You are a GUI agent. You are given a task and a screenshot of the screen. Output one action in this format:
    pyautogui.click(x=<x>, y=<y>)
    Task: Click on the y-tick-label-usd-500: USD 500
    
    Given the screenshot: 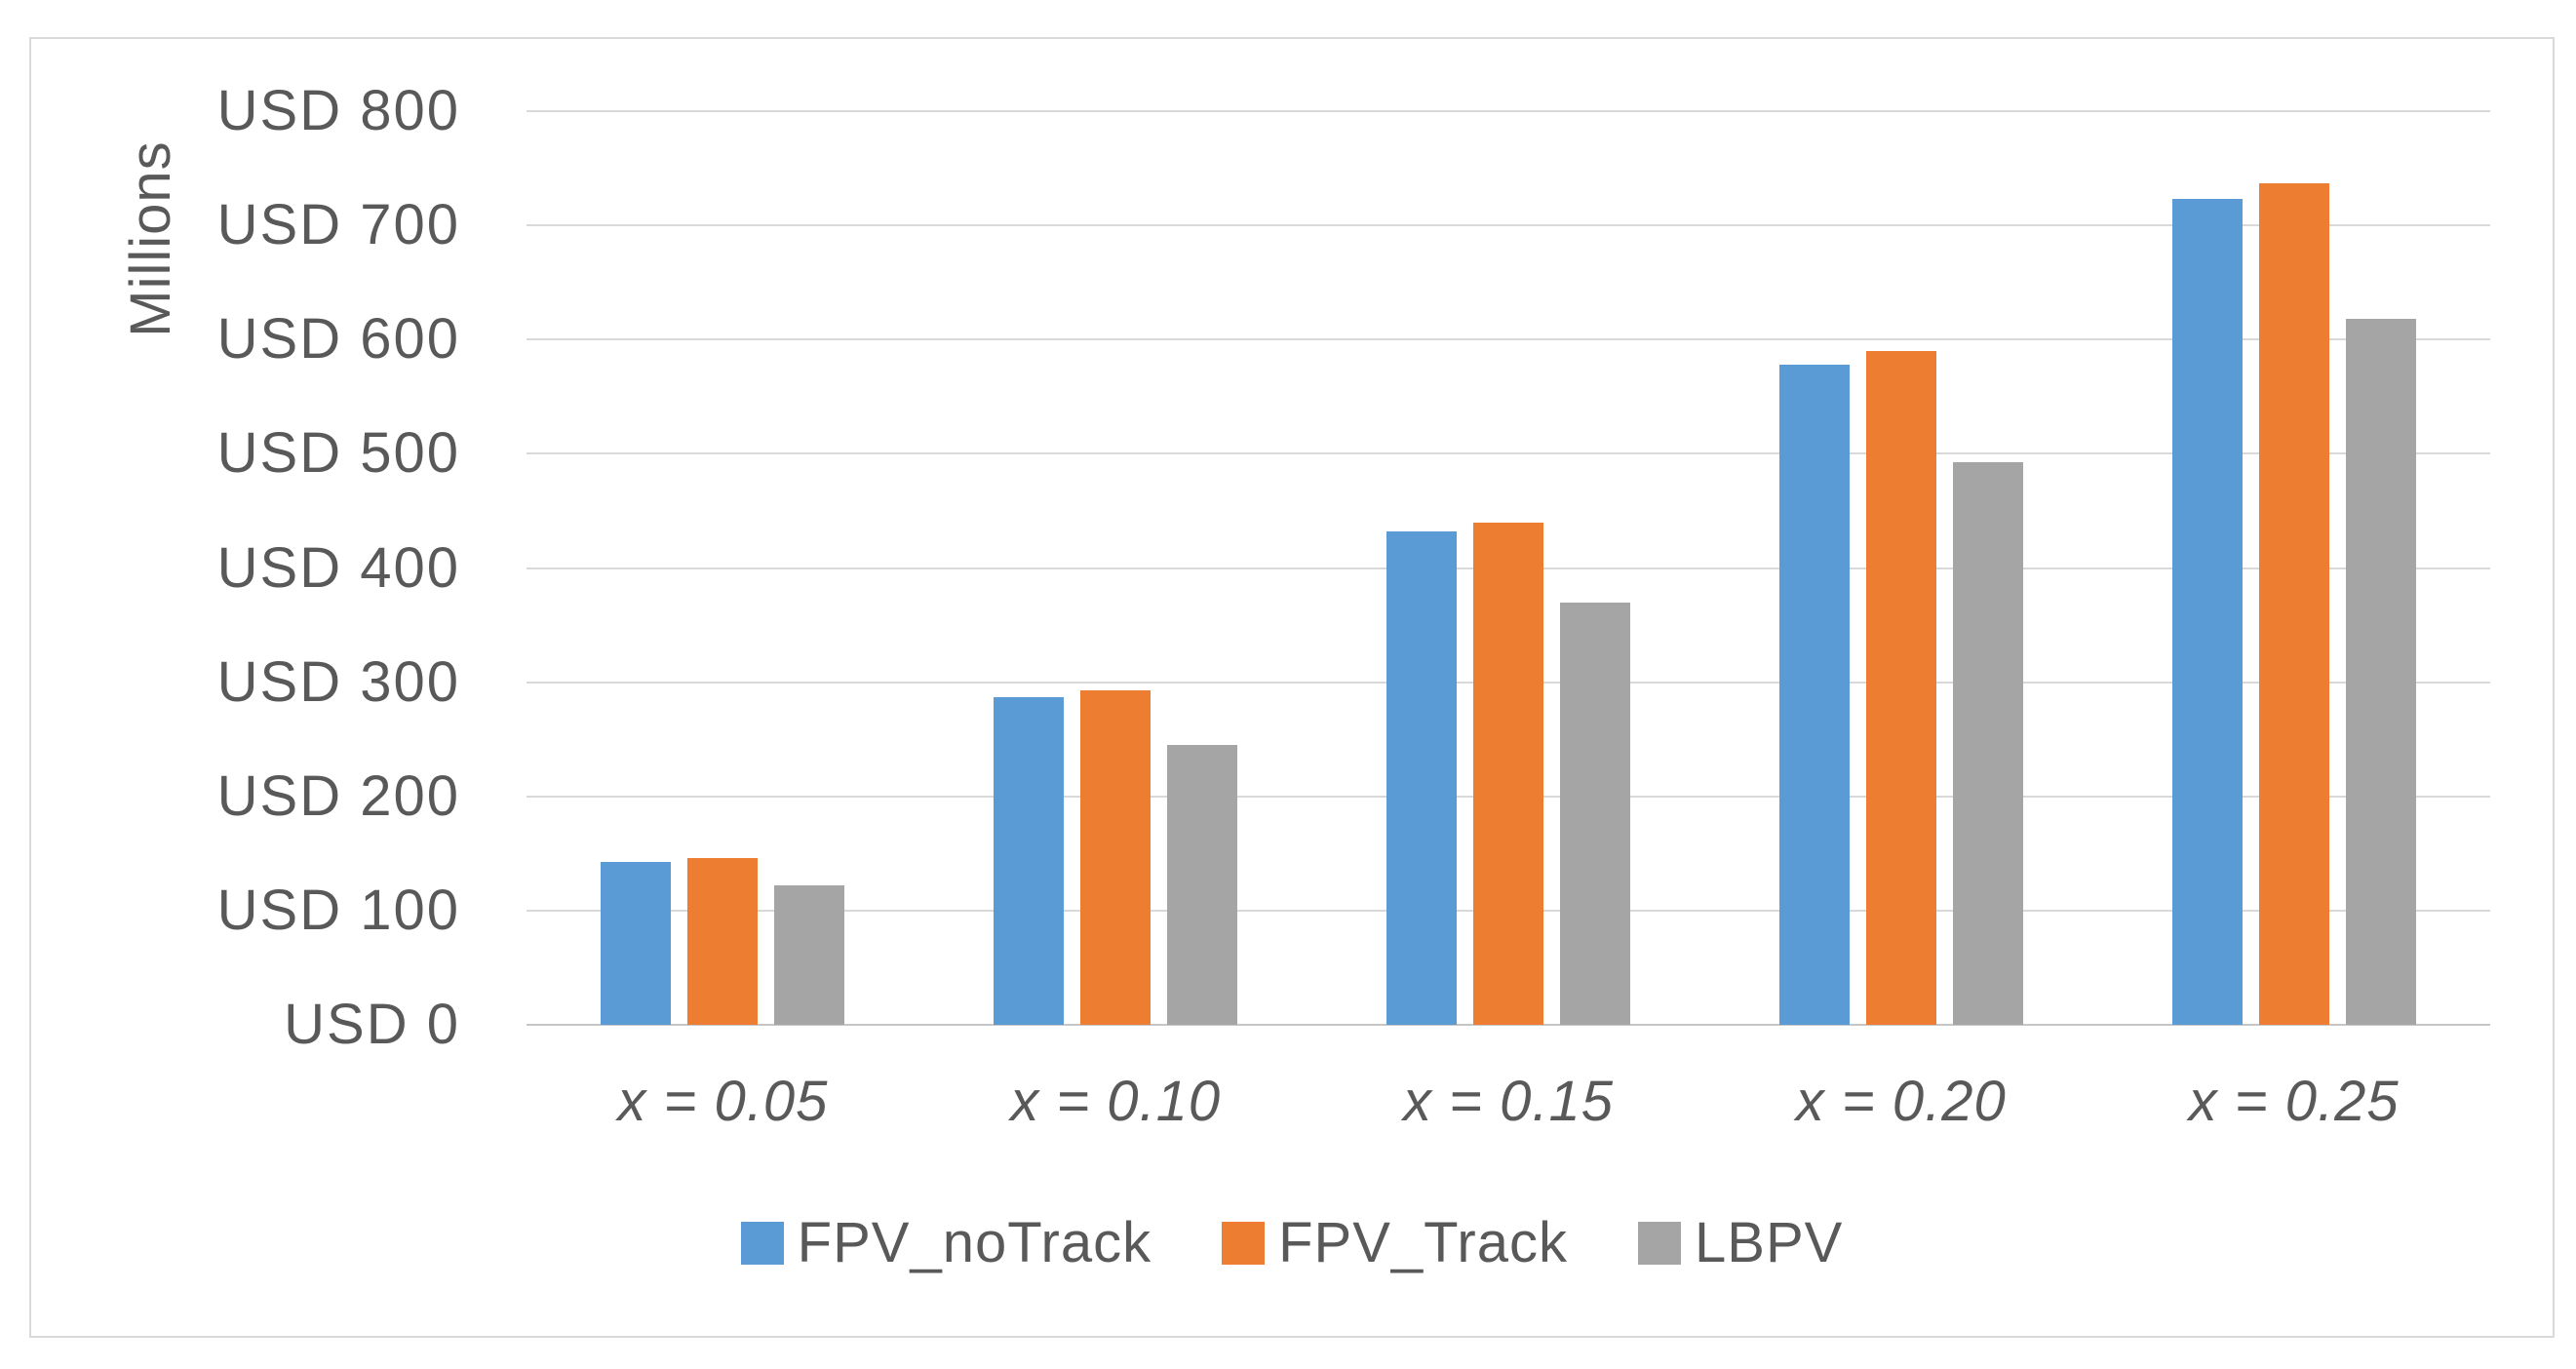 What is the action you would take?
    pyautogui.click(x=338, y=454)
    